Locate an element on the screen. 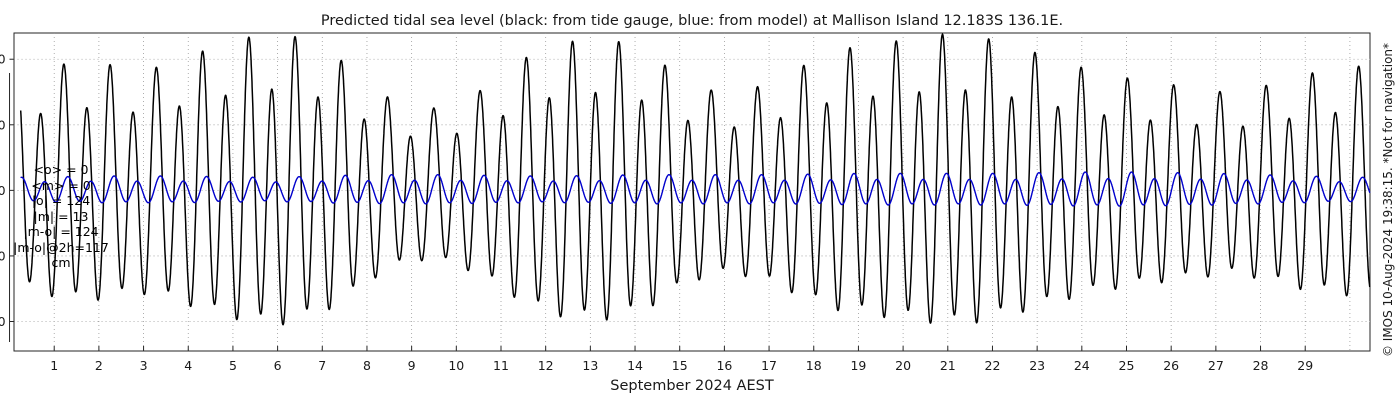 The image size is (1400, 400). x-tick-label: 27 is located at coordinates (1216, 365).